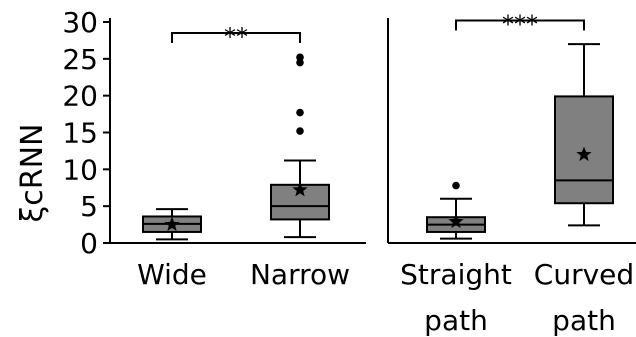 This screenshot has height=337, width=636. I want to click on significance-label: **, so click(236, 37).